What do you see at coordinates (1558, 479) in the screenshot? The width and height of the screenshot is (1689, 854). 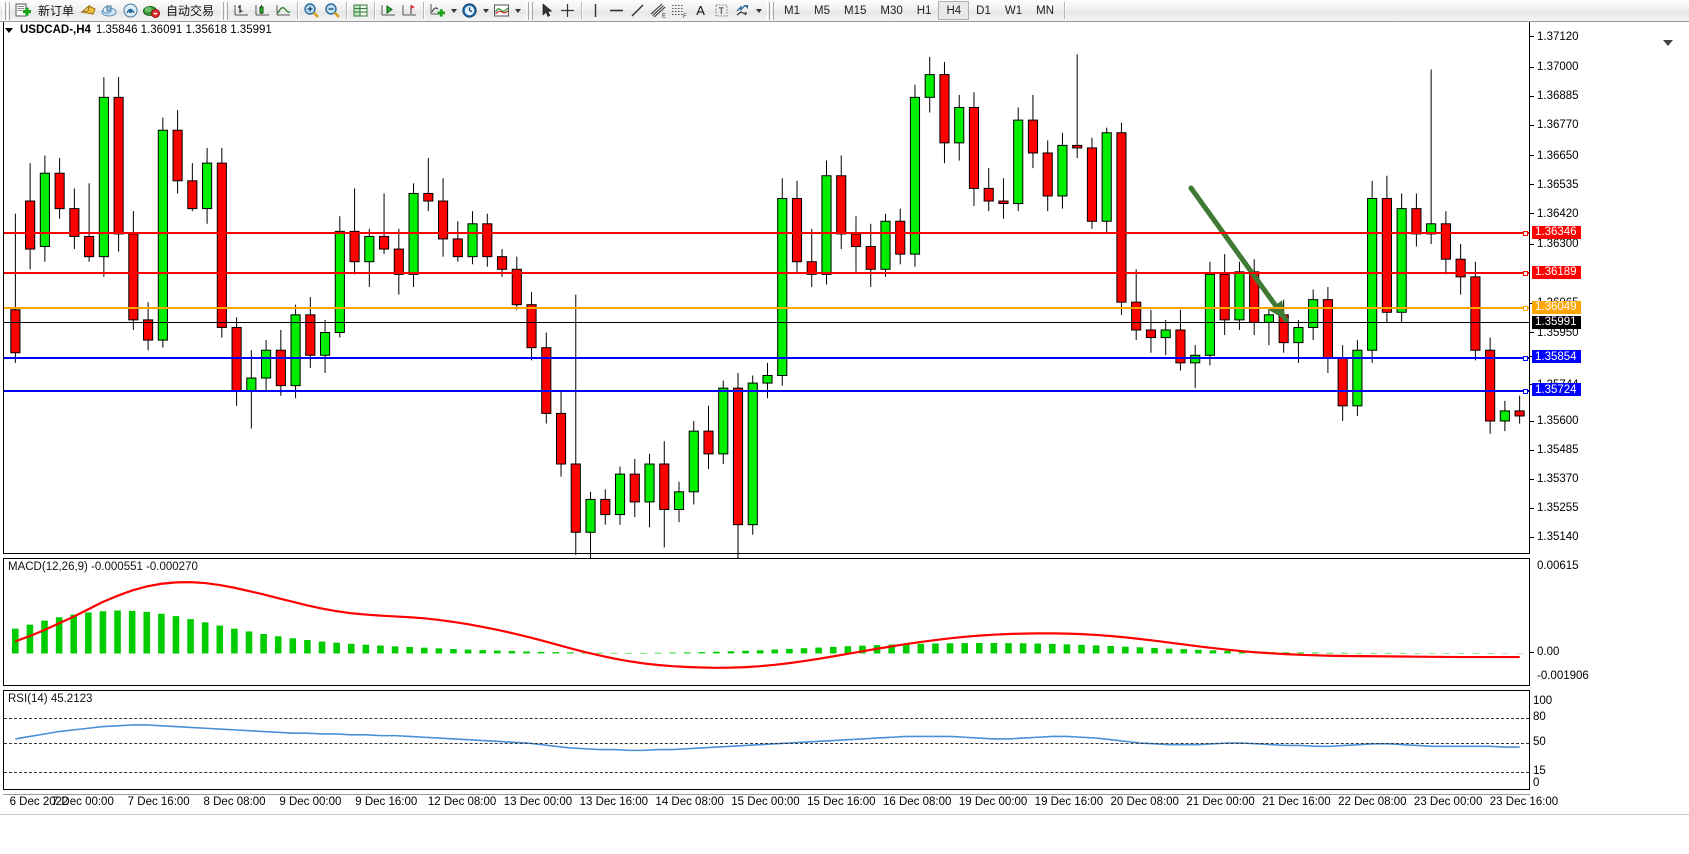 I see `price-tick-label: 1.35370` at bounding box center [1558, 479].